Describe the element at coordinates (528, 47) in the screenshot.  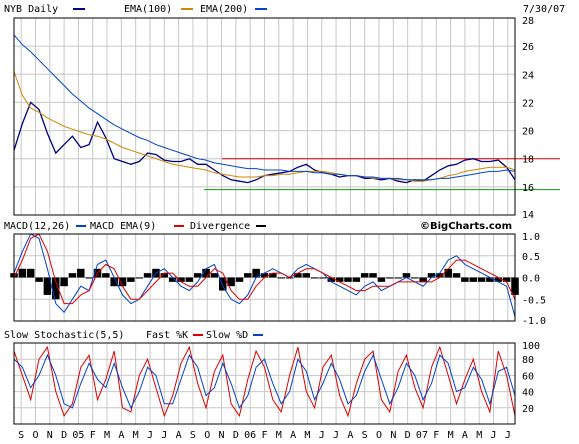
I see `y-tick-label: 26` at that location.